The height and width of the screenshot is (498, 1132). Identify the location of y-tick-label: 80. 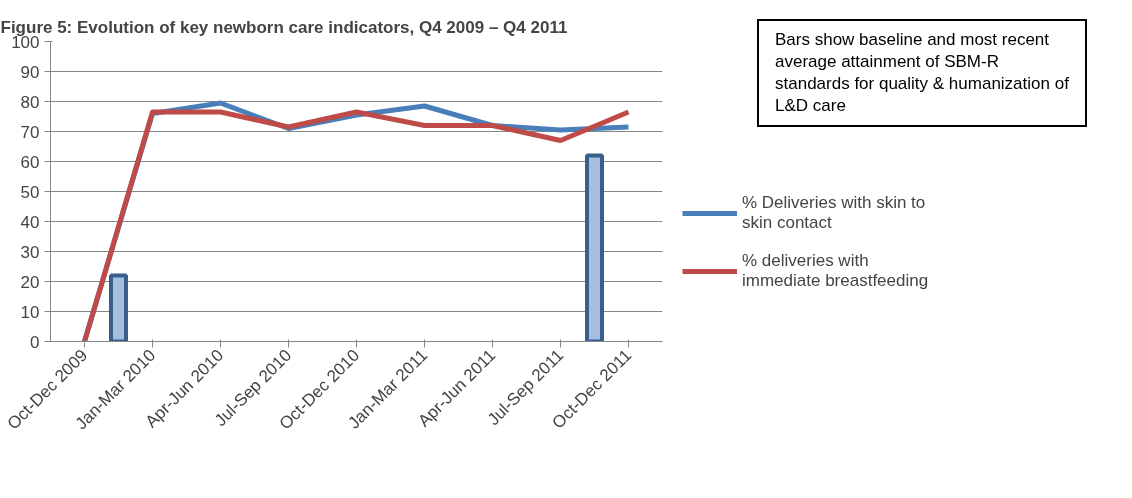
(30, 102).